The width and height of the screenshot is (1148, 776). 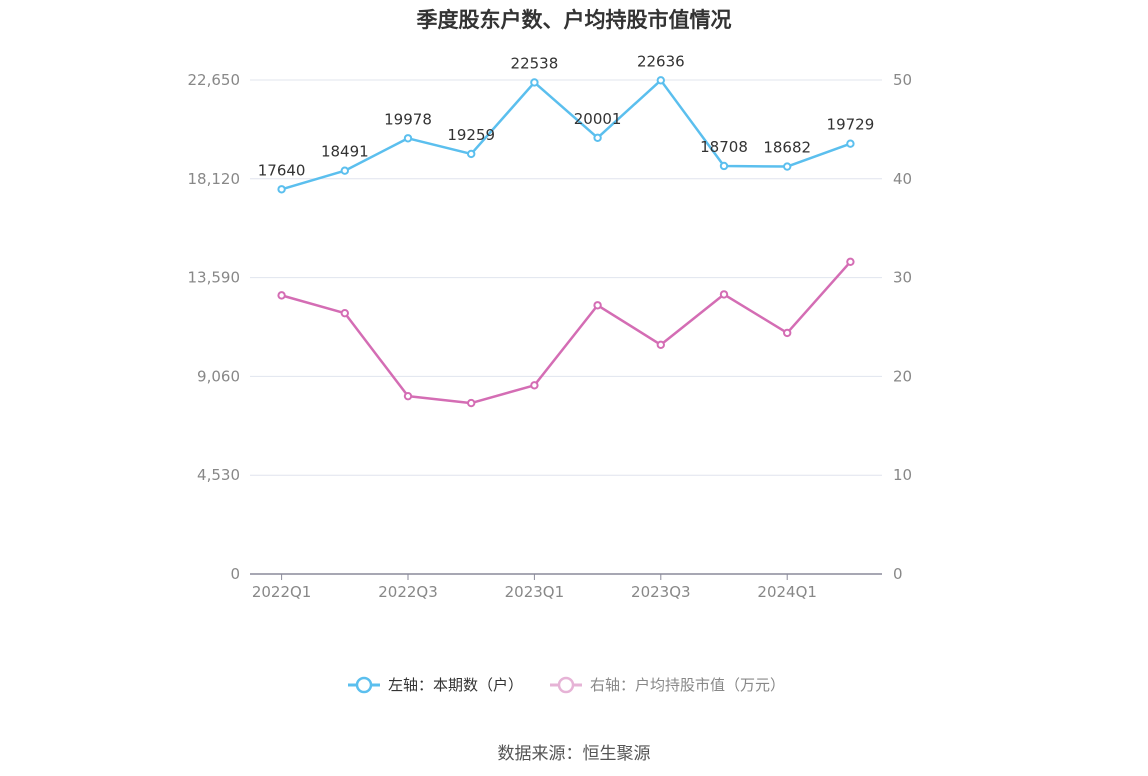 I want to click on y-right-tick-label: 0, so click(x=898, y=574).